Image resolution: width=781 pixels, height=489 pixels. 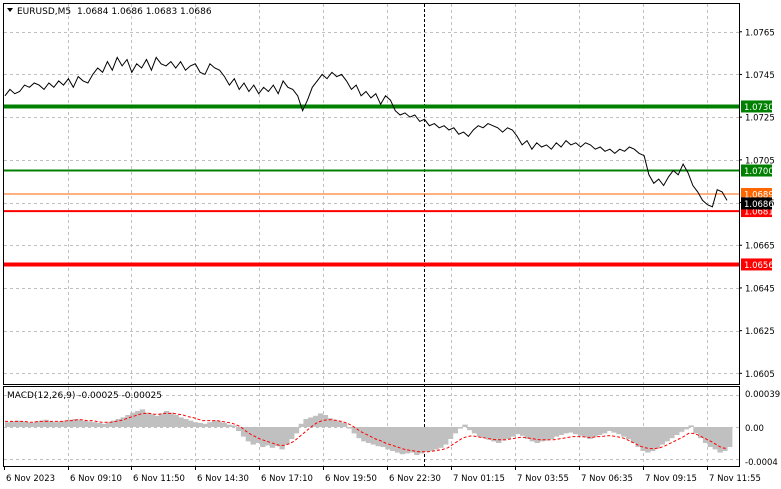 I want to click on triangle-down-icon, so click(x=10, y=10).